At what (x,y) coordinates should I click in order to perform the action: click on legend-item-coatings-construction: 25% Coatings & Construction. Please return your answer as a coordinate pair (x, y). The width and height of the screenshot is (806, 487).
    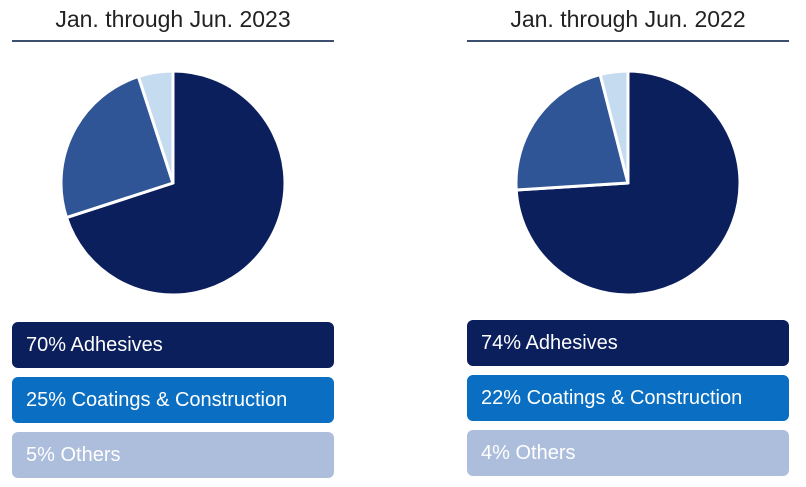
    Looking at the image, I should click on (173, 400).